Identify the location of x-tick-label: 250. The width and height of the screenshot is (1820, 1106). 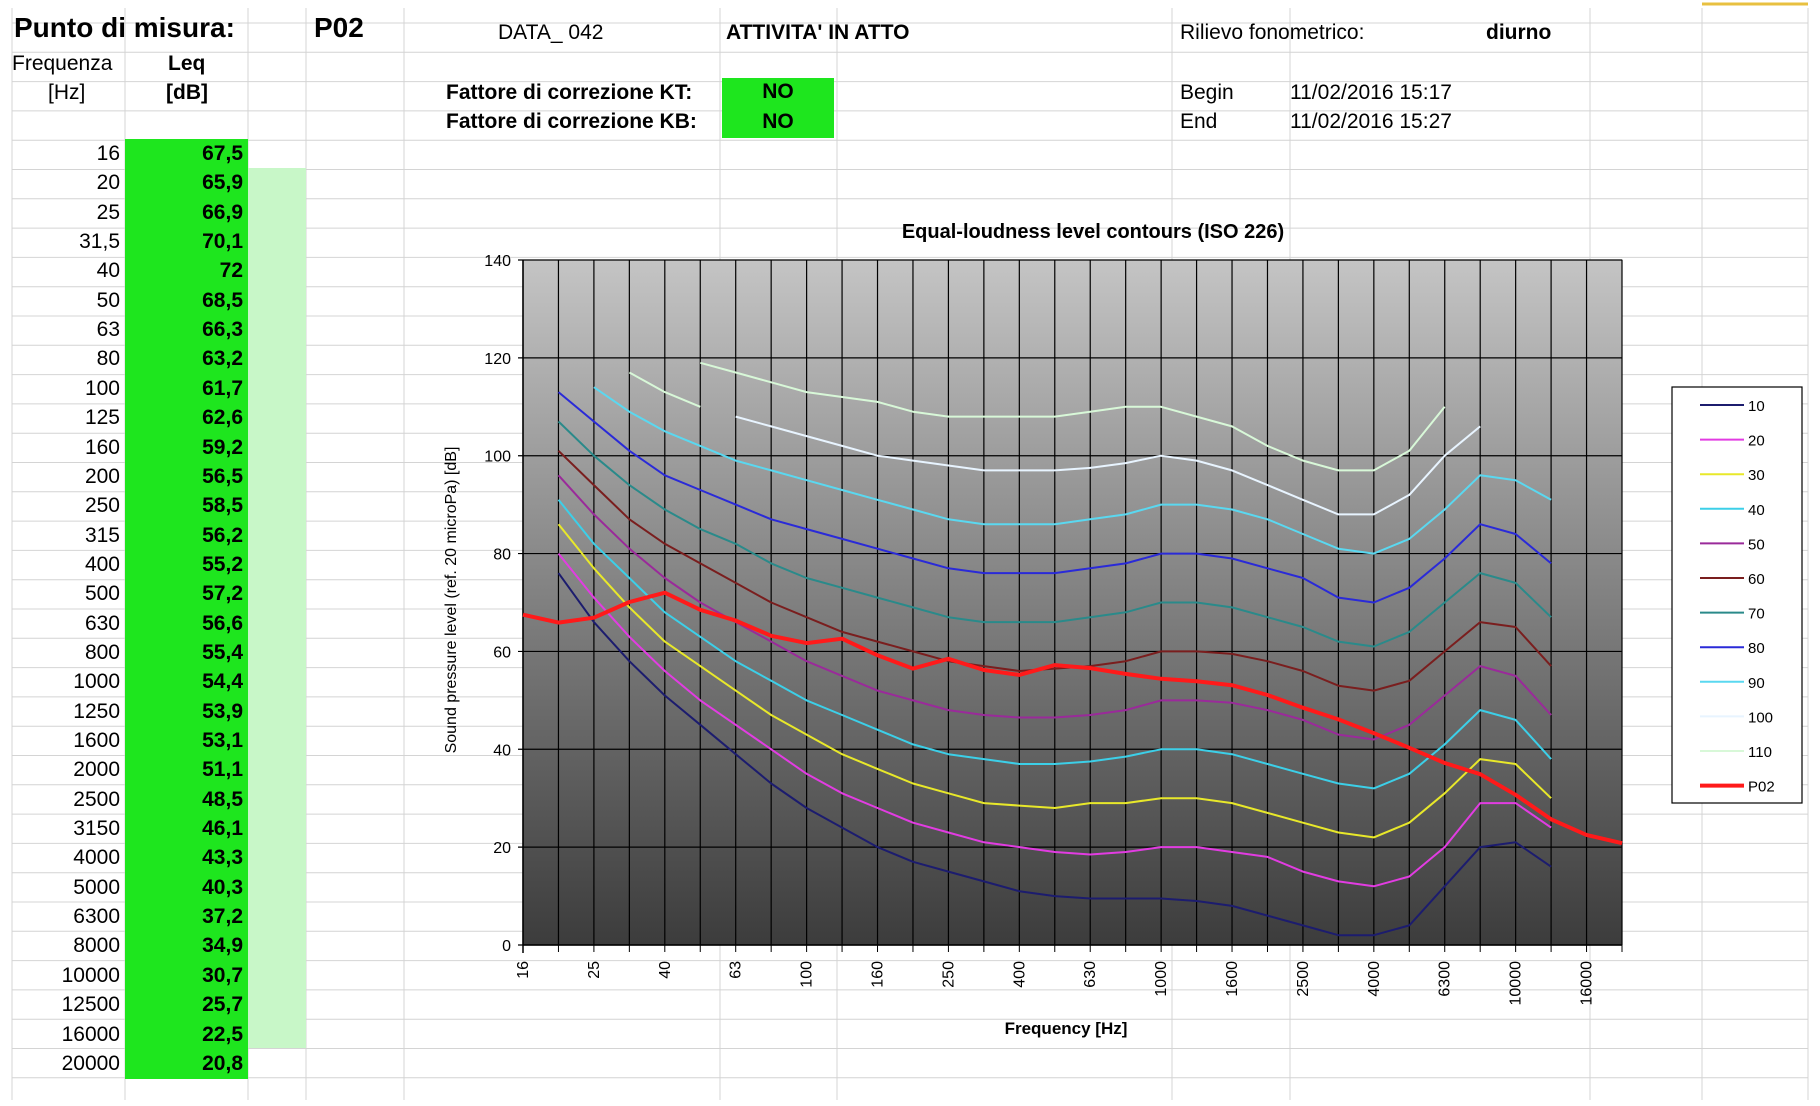
(948, 974).